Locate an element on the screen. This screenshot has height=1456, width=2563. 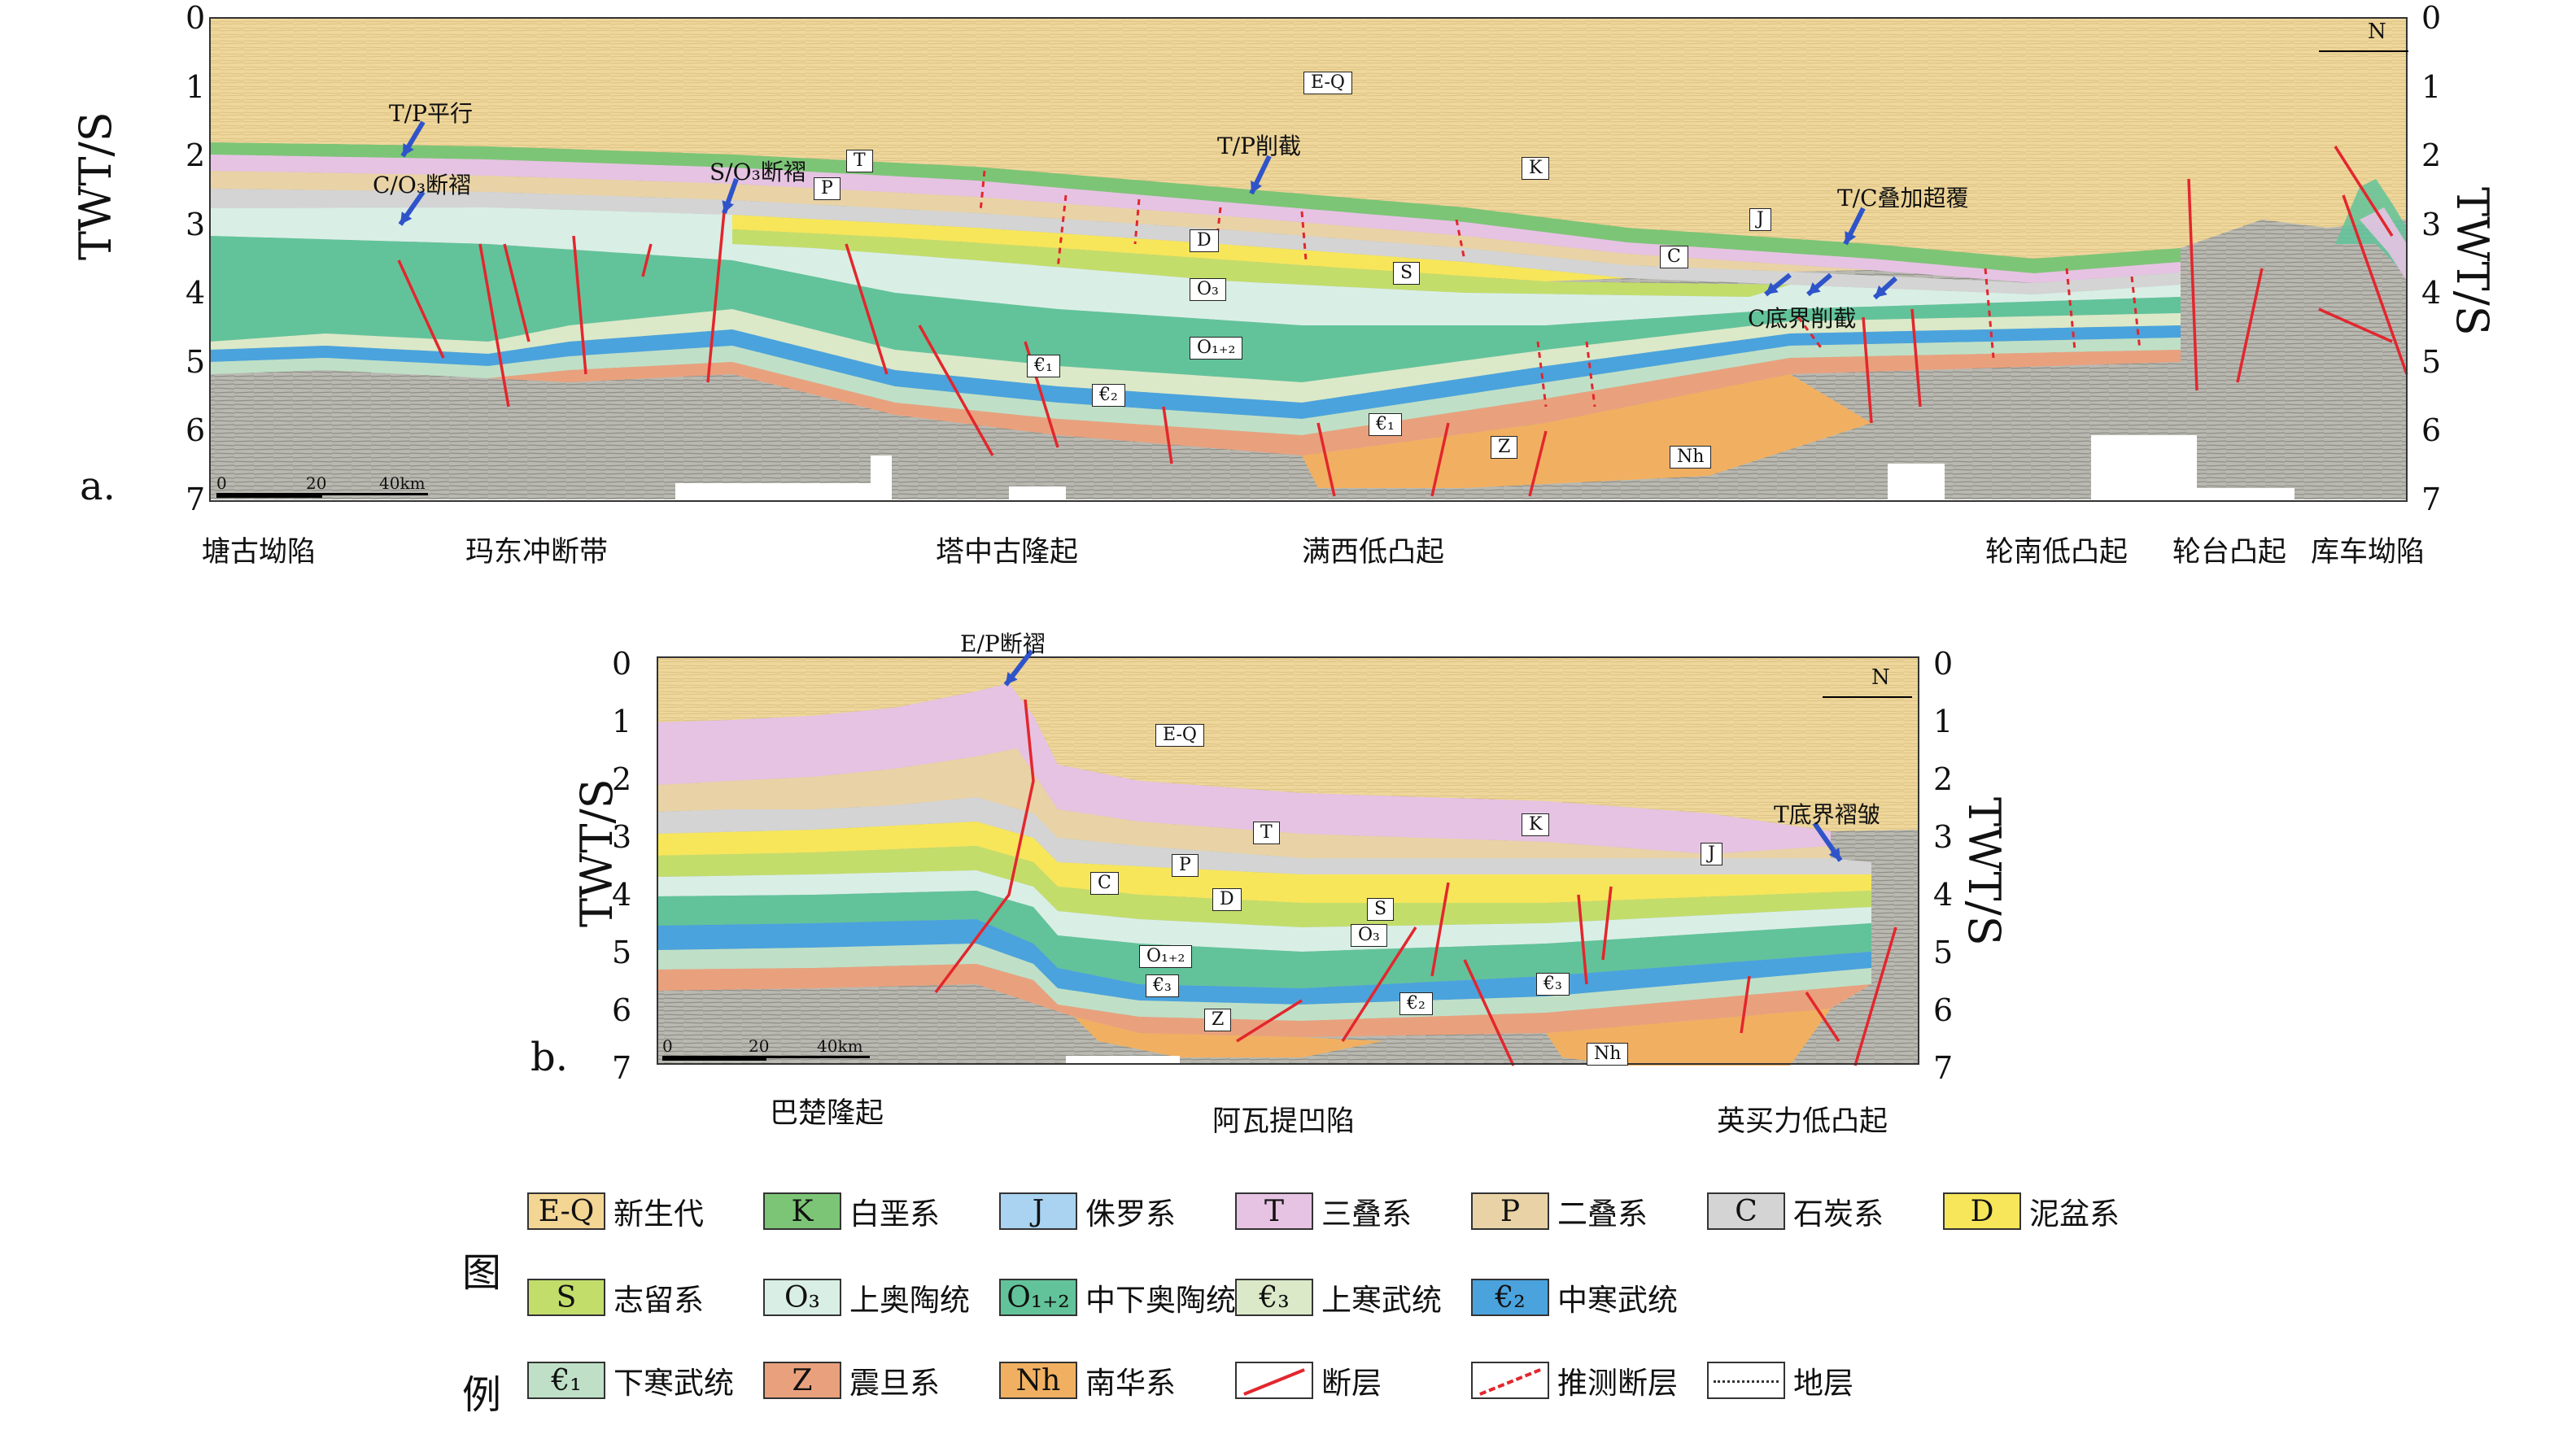
panel-b-note-1: E/P断褶 is located at coordinates (1003, 643).